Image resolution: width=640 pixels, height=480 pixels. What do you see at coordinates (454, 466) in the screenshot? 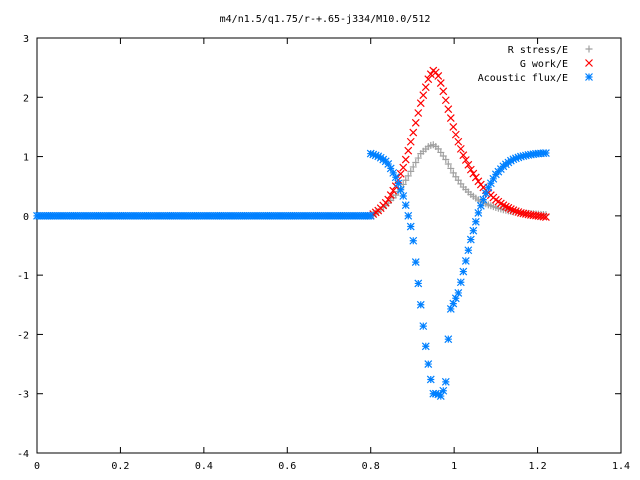
I see `x-tick-label: 1` at bounding box center [454, 466].